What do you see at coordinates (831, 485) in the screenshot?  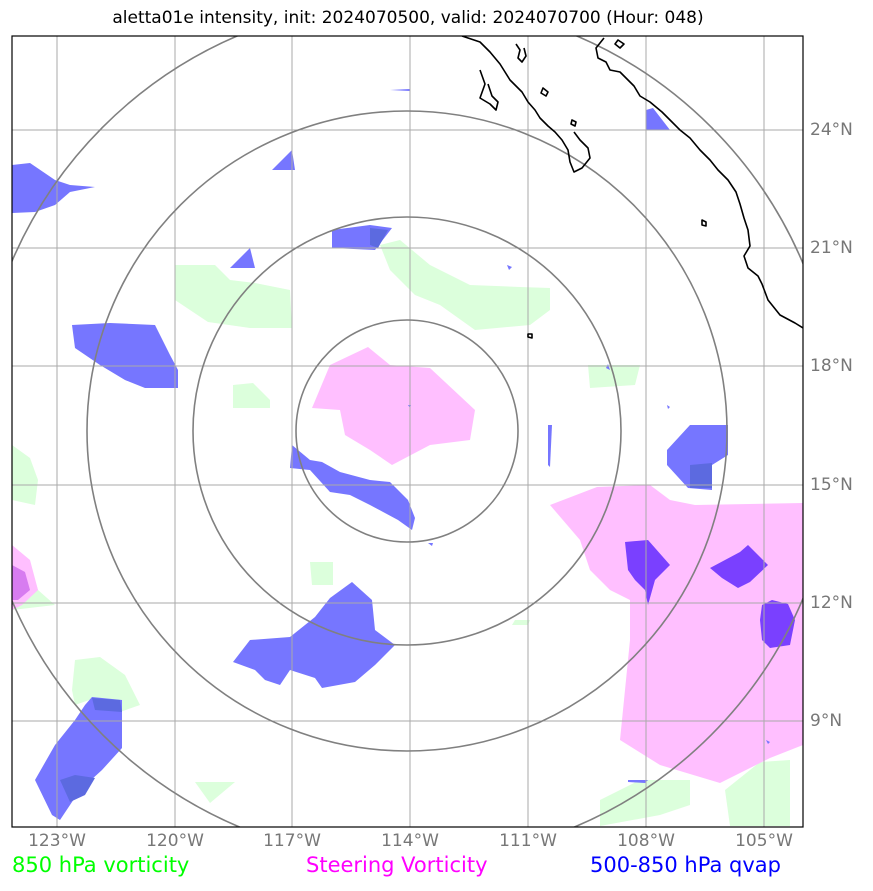 I see `lat-label-15n: 15°N` at bounding box center [831, 485].